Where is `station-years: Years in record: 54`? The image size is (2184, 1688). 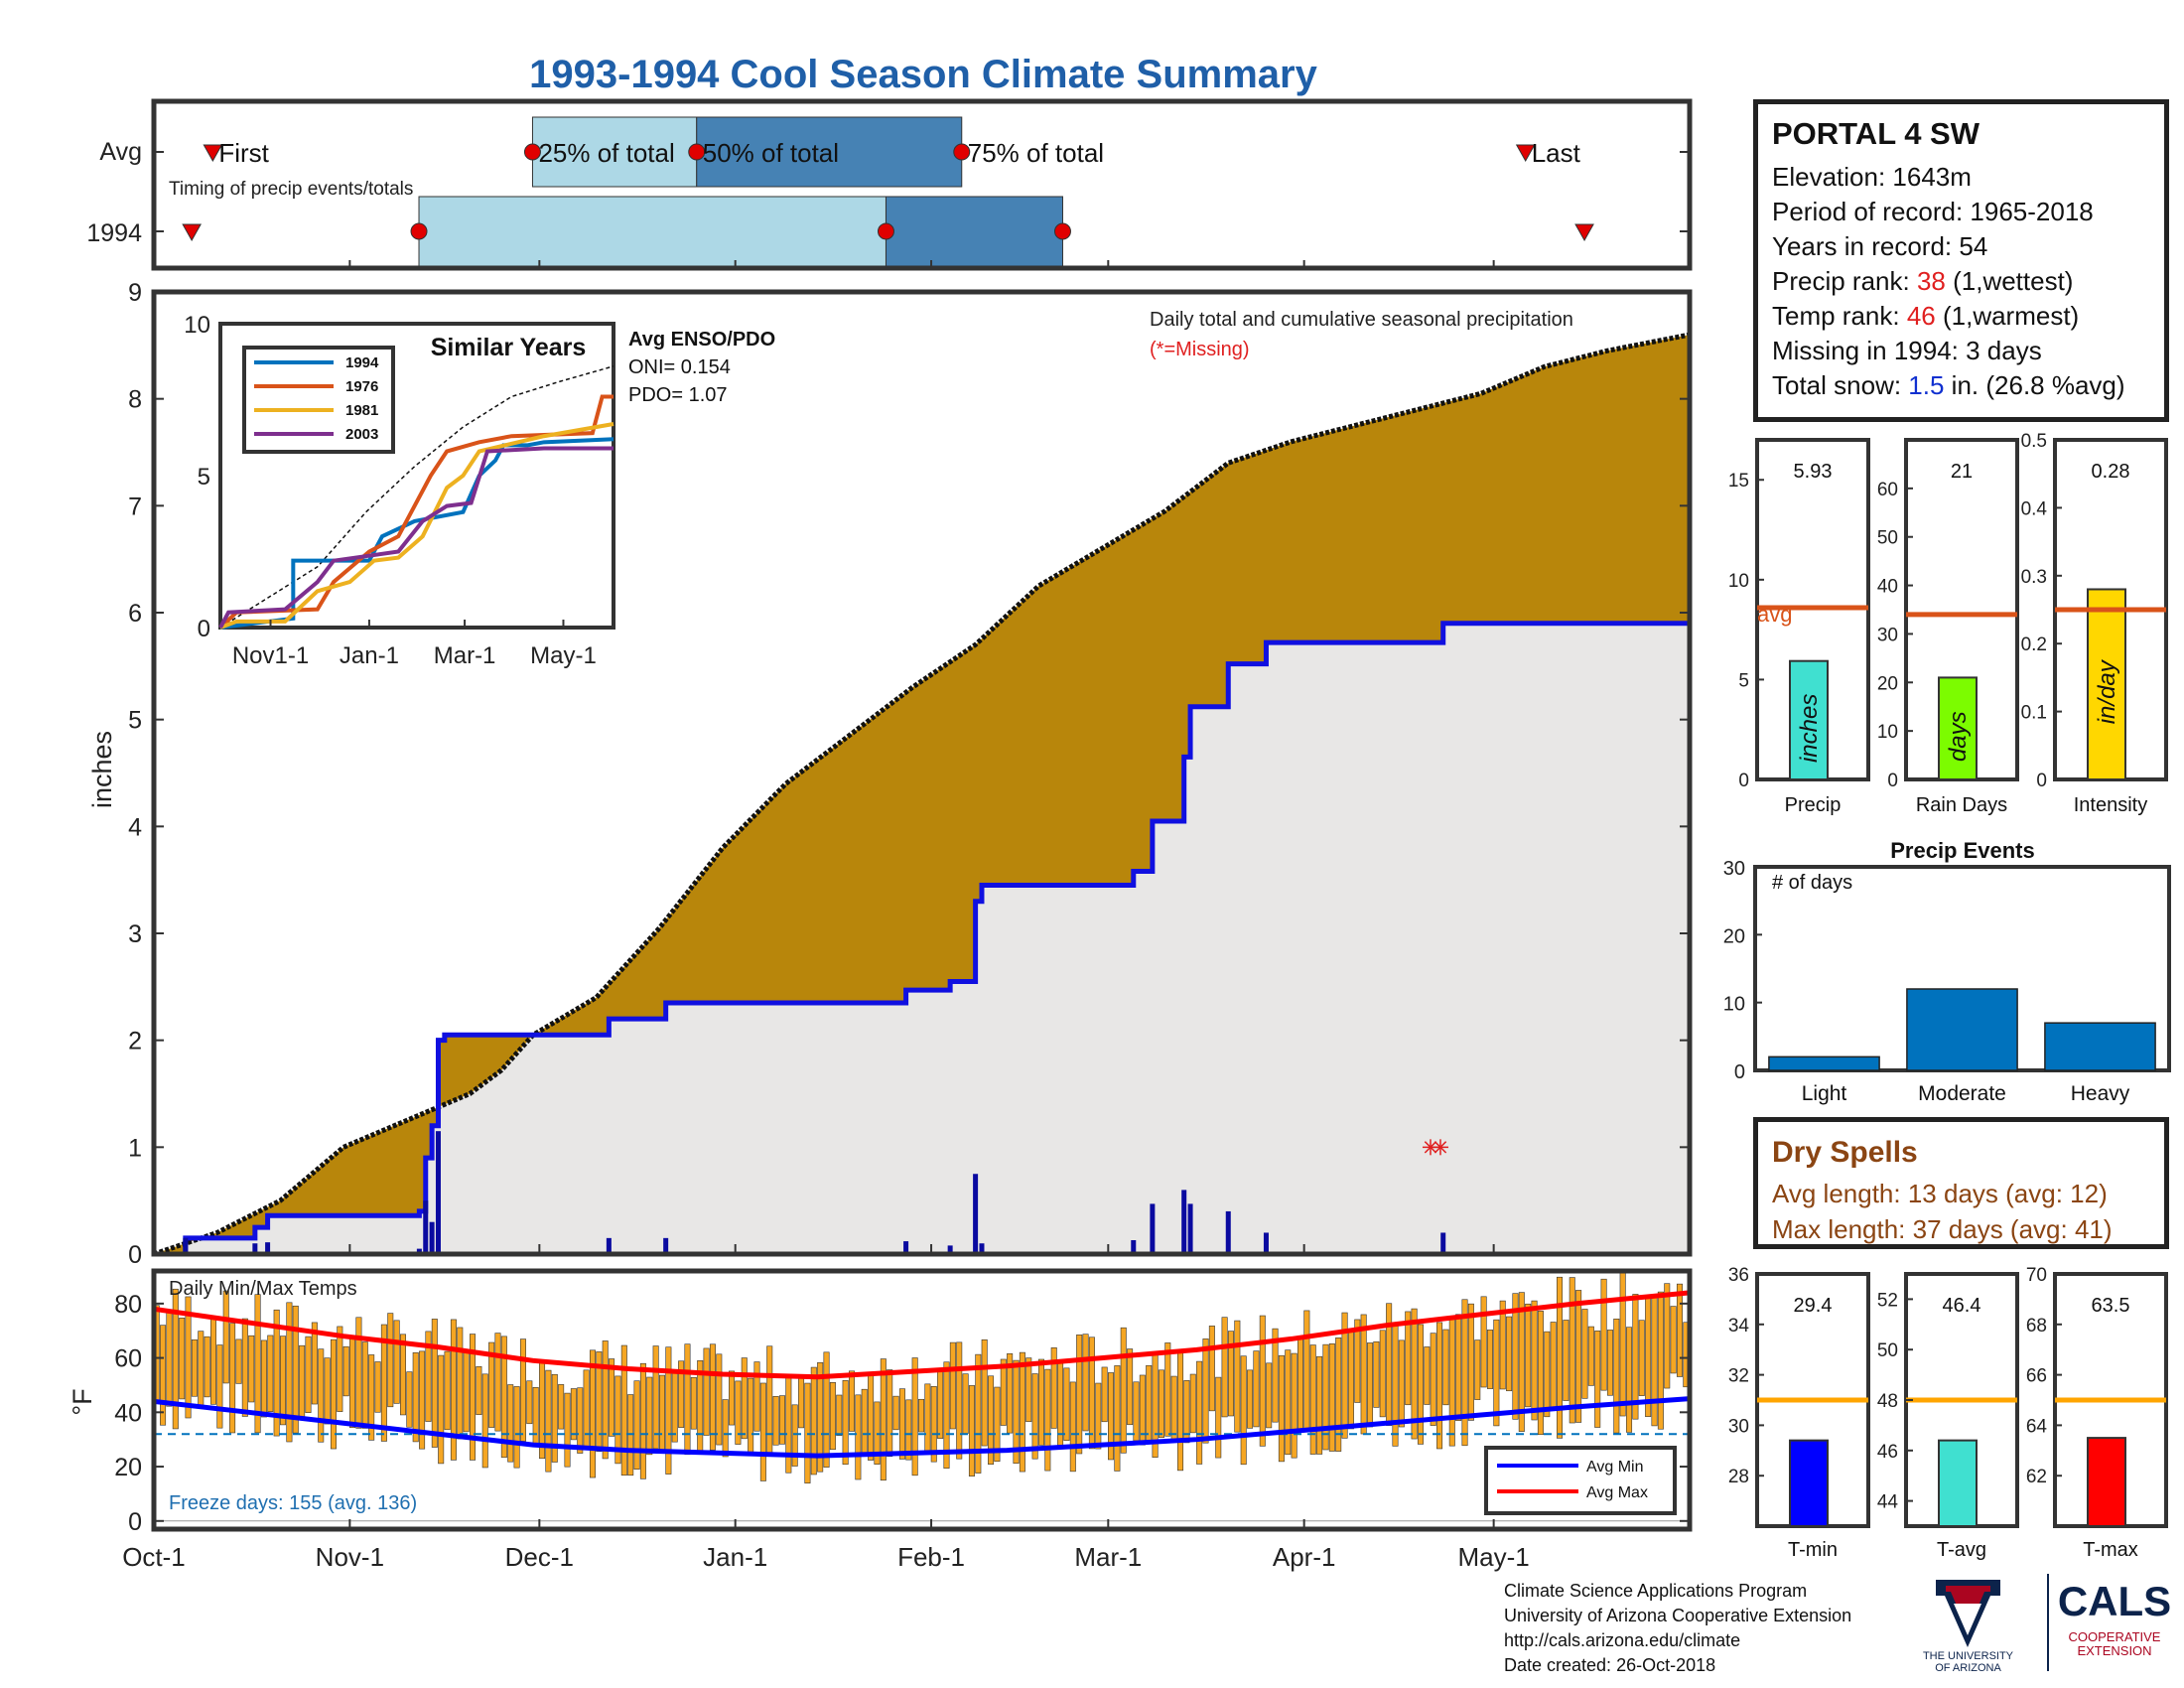 station-years: Years in record: 54 is located at coordinates (1880, 246).